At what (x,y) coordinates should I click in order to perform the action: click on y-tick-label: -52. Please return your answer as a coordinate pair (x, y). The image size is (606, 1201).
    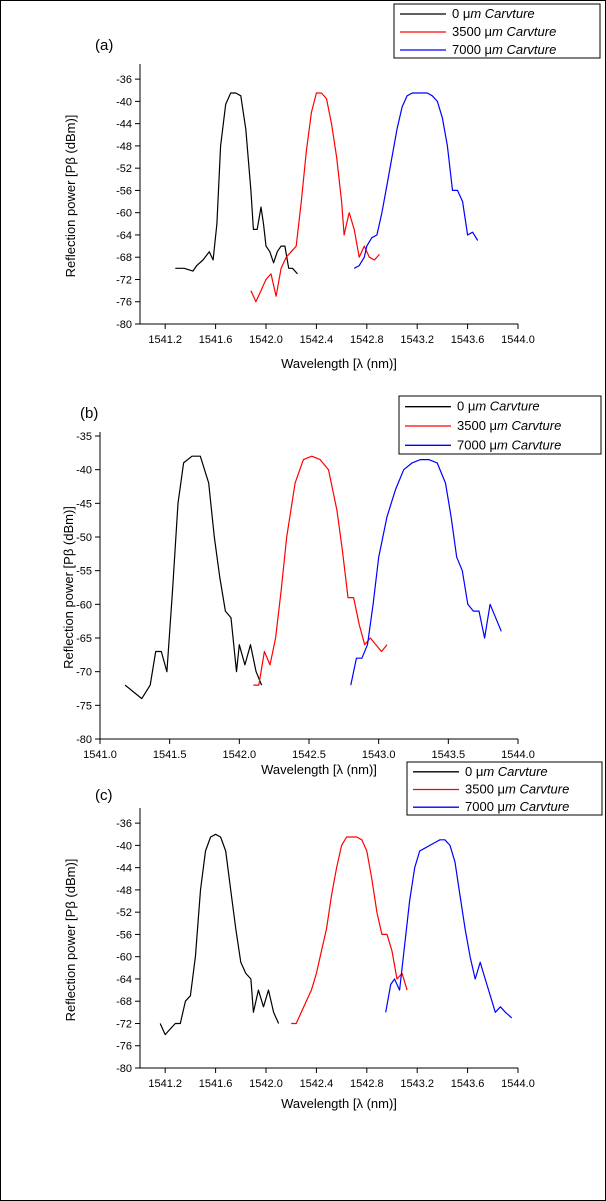
    Looking at the image, I should click on (124, 913).